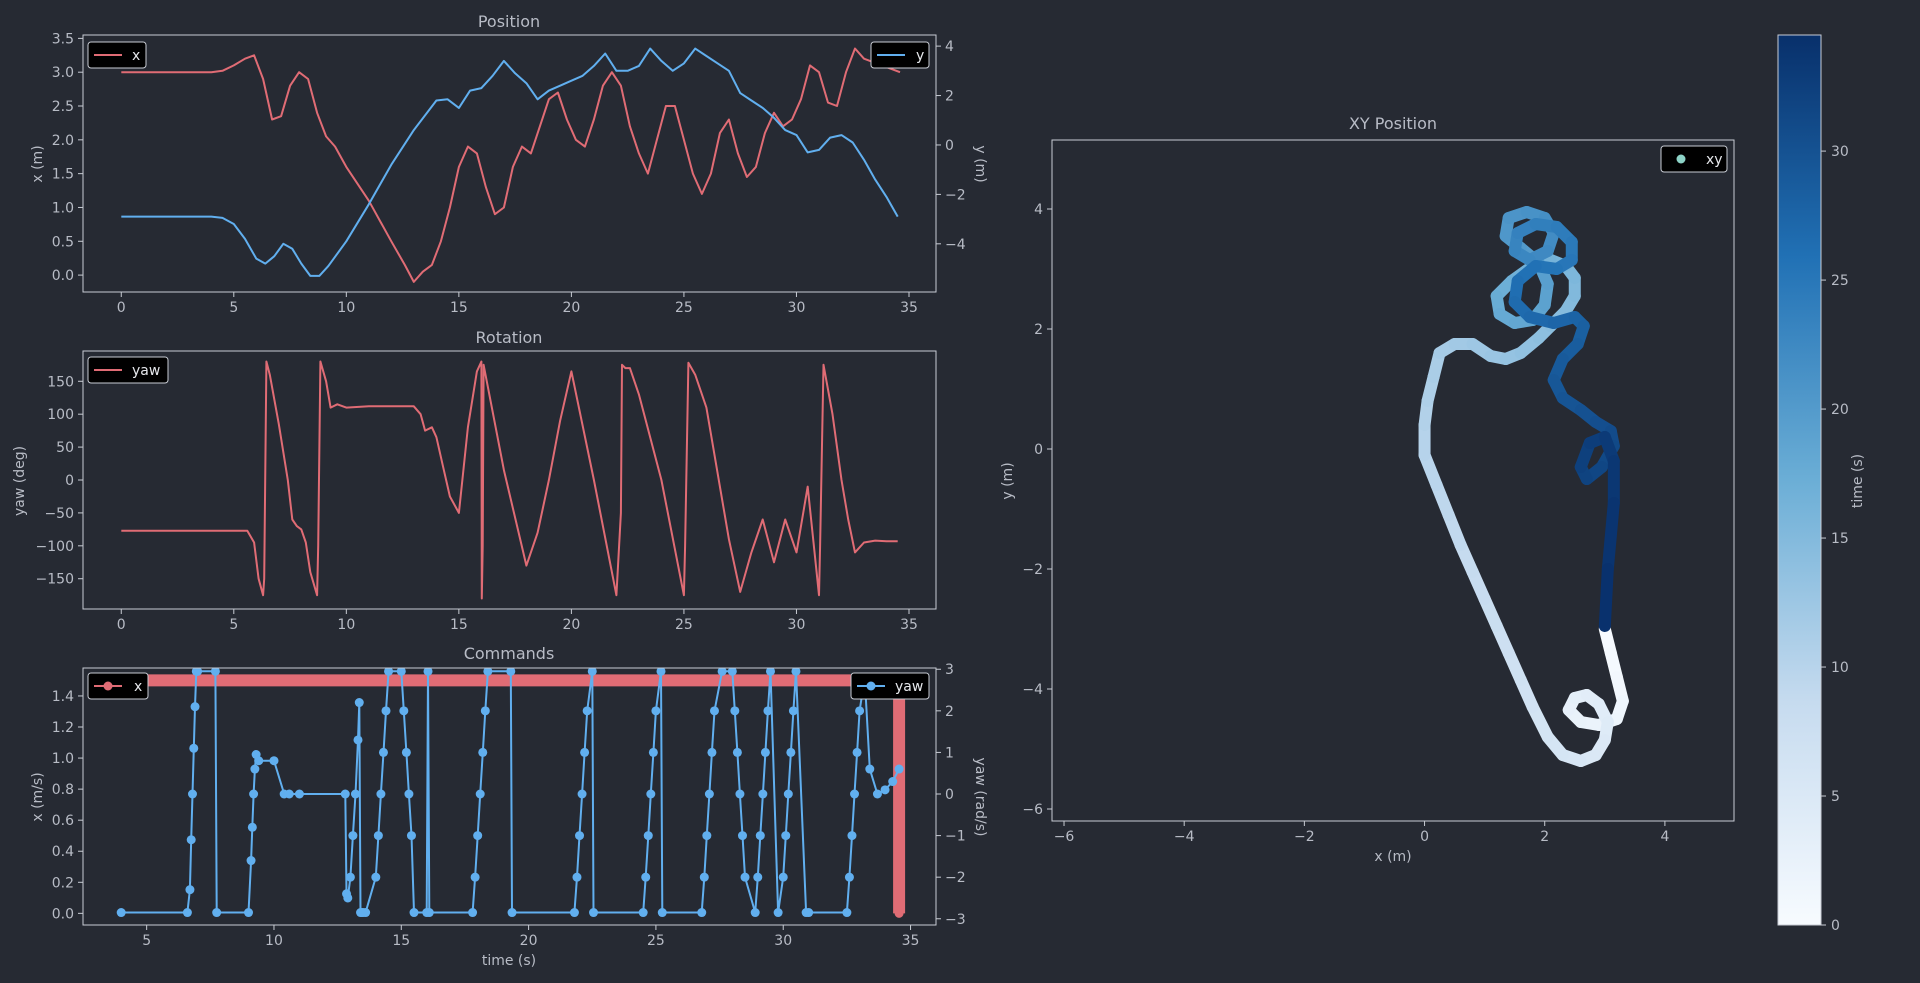  What do you see at coordinates (1032, 690) in the screenshot?
I see `y-tick-label: −4` at bounding box center [1032, 690].